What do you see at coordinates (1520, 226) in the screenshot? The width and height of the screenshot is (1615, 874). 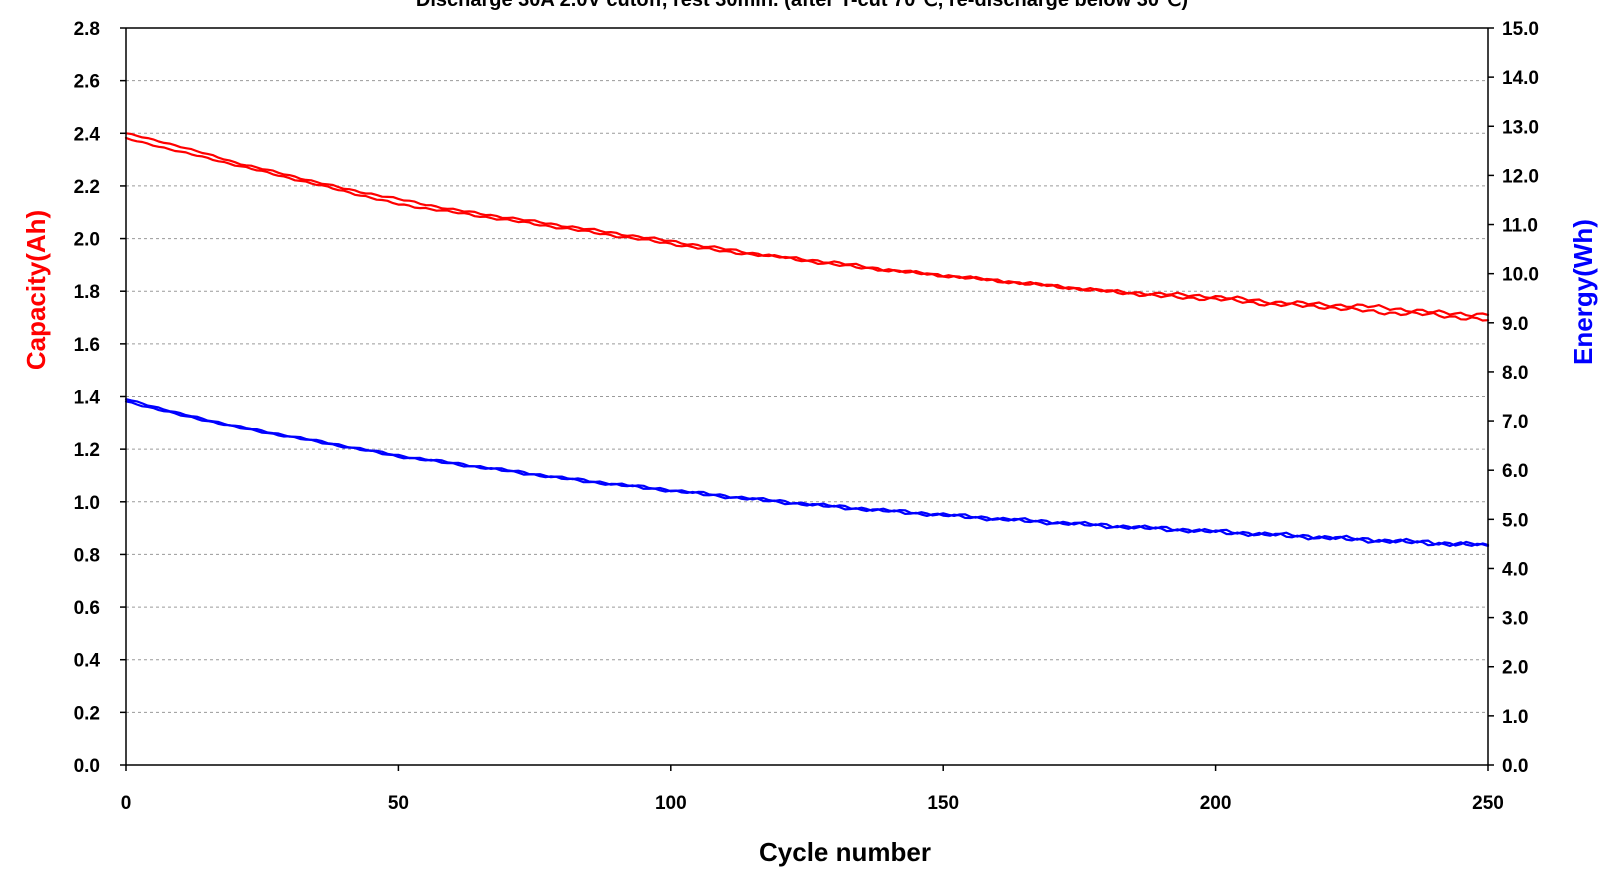 I see `y-right-tick-label: 11.0` at bounding box center [1520, 226].